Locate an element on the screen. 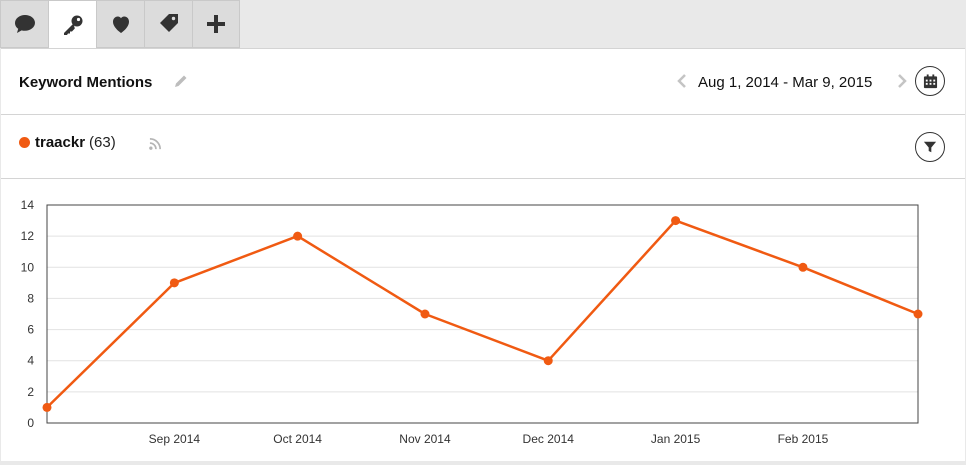  y-tick-label: 2 is located at coordinates (30, 392).